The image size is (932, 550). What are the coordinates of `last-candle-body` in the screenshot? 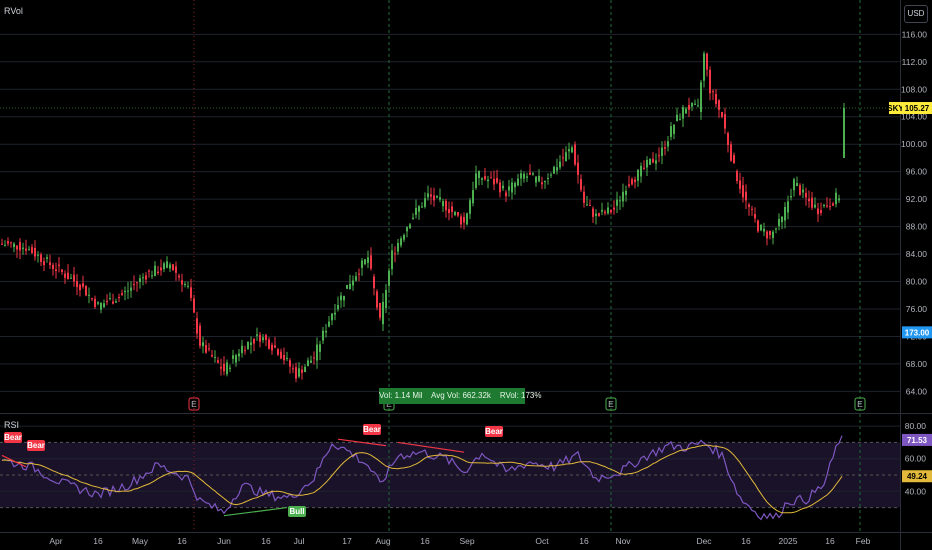 It's located at (844, 133).